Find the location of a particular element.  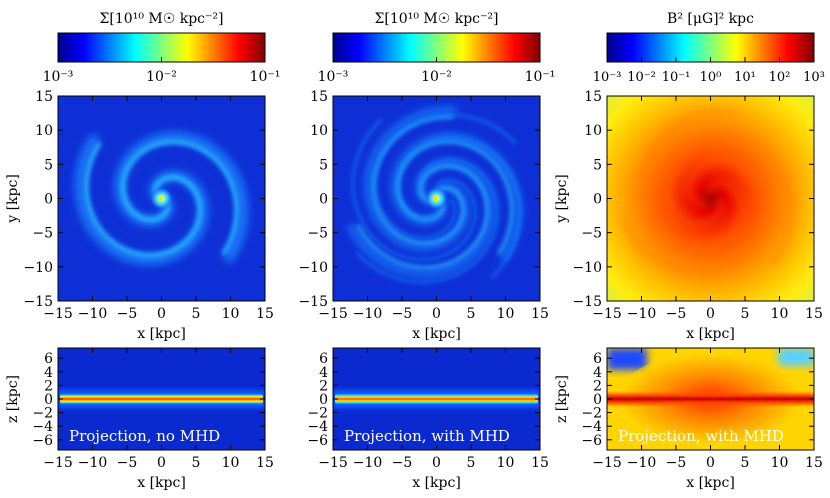

y-axis-label: y [kpc] is located at coordinates (13, 199).